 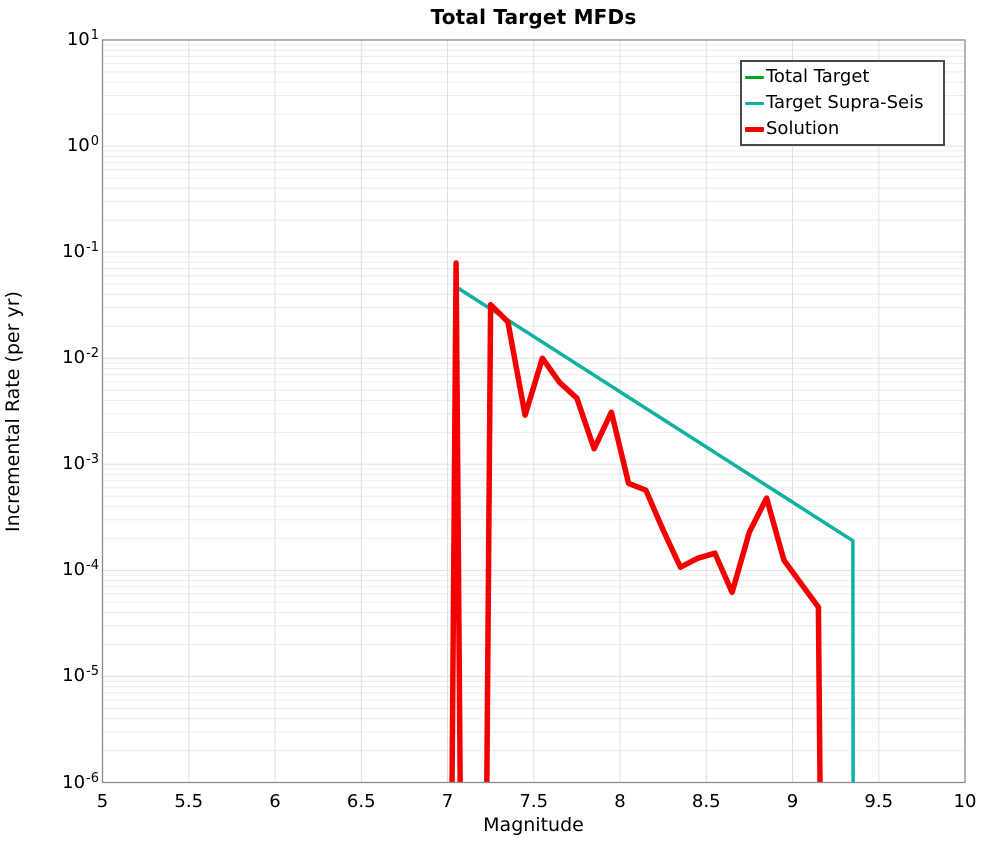 What do you see at coordinates (706, 801) in the screenshot?
I see `x-tick-label: 8.5` at bounding box center [706, 801].